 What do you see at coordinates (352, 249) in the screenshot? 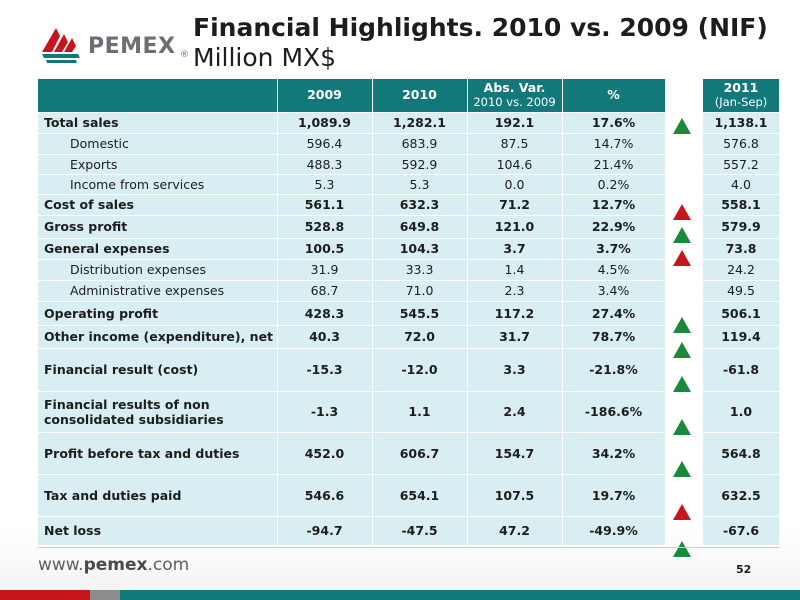
I see `table-row: General expenses 100.5 104.3 3.7 3.7%` at bounding box center [352, 249].